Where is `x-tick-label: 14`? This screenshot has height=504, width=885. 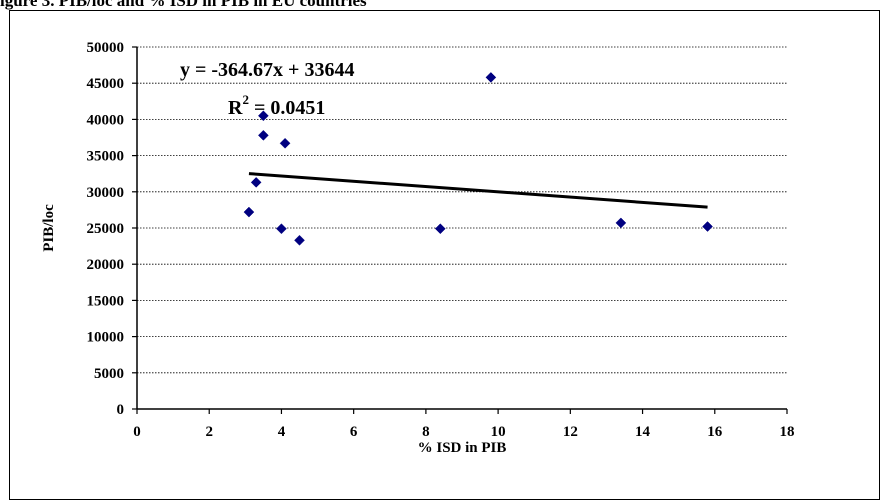 x-tick-label: 14 is located at coordinates (643, 432).